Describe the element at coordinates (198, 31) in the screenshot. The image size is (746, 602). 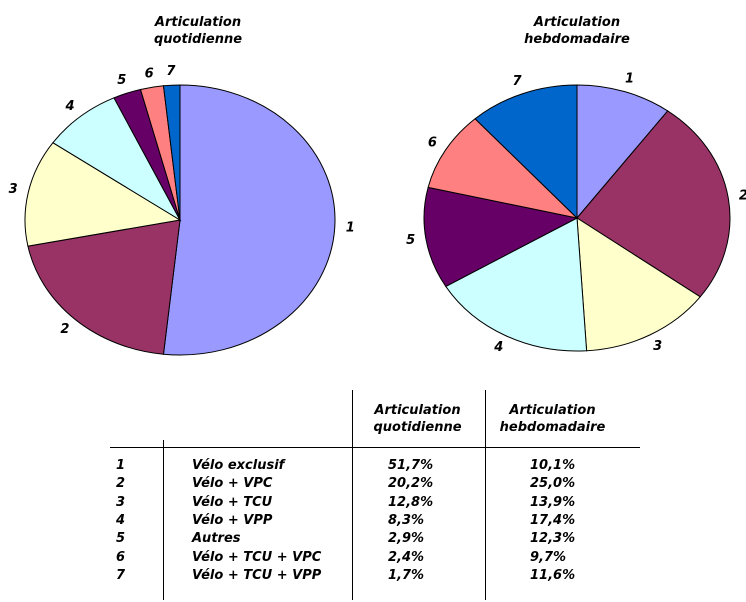
I see `chart-title: Articulation quotidienne` at that location.